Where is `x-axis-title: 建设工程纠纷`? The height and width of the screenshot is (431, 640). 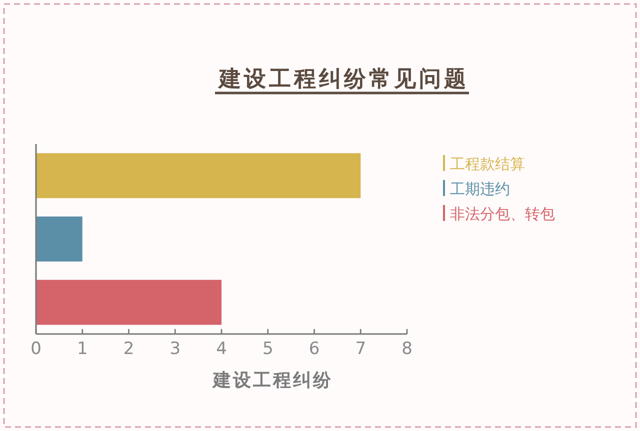
x-axis-title: 建设工程纠纷 is located at coordinates (272, 380).